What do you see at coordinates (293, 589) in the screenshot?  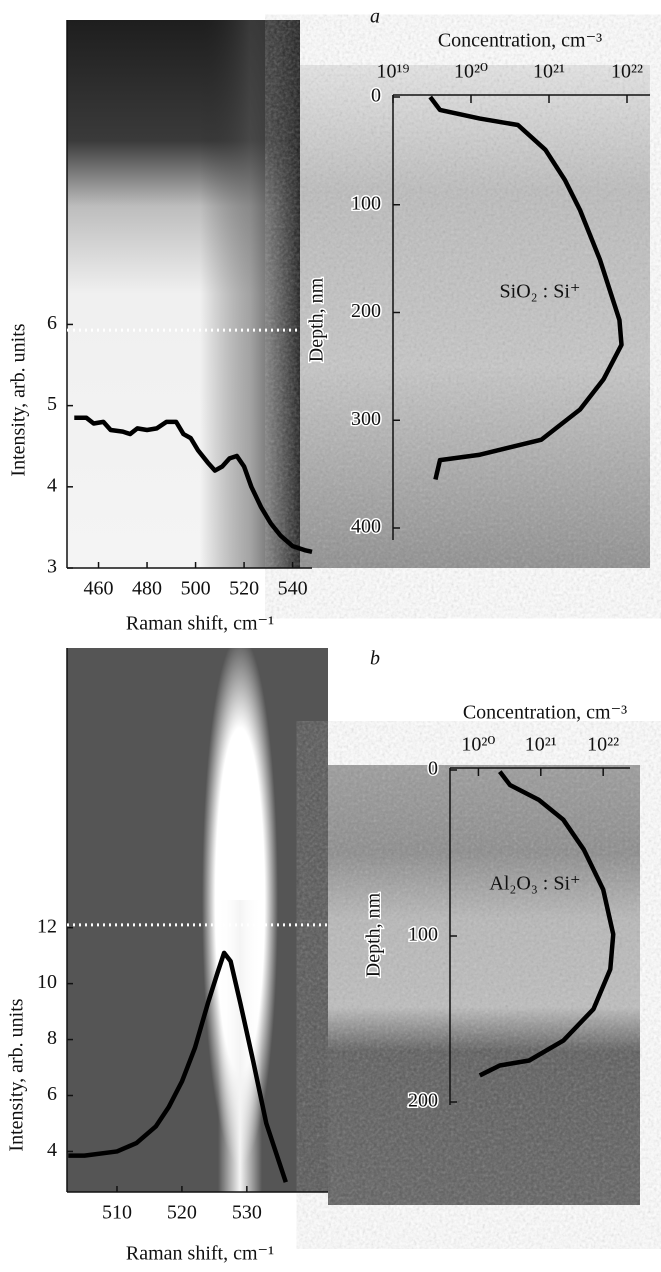 I see `x-tick-label: 540` at bounding box center [293, 589].